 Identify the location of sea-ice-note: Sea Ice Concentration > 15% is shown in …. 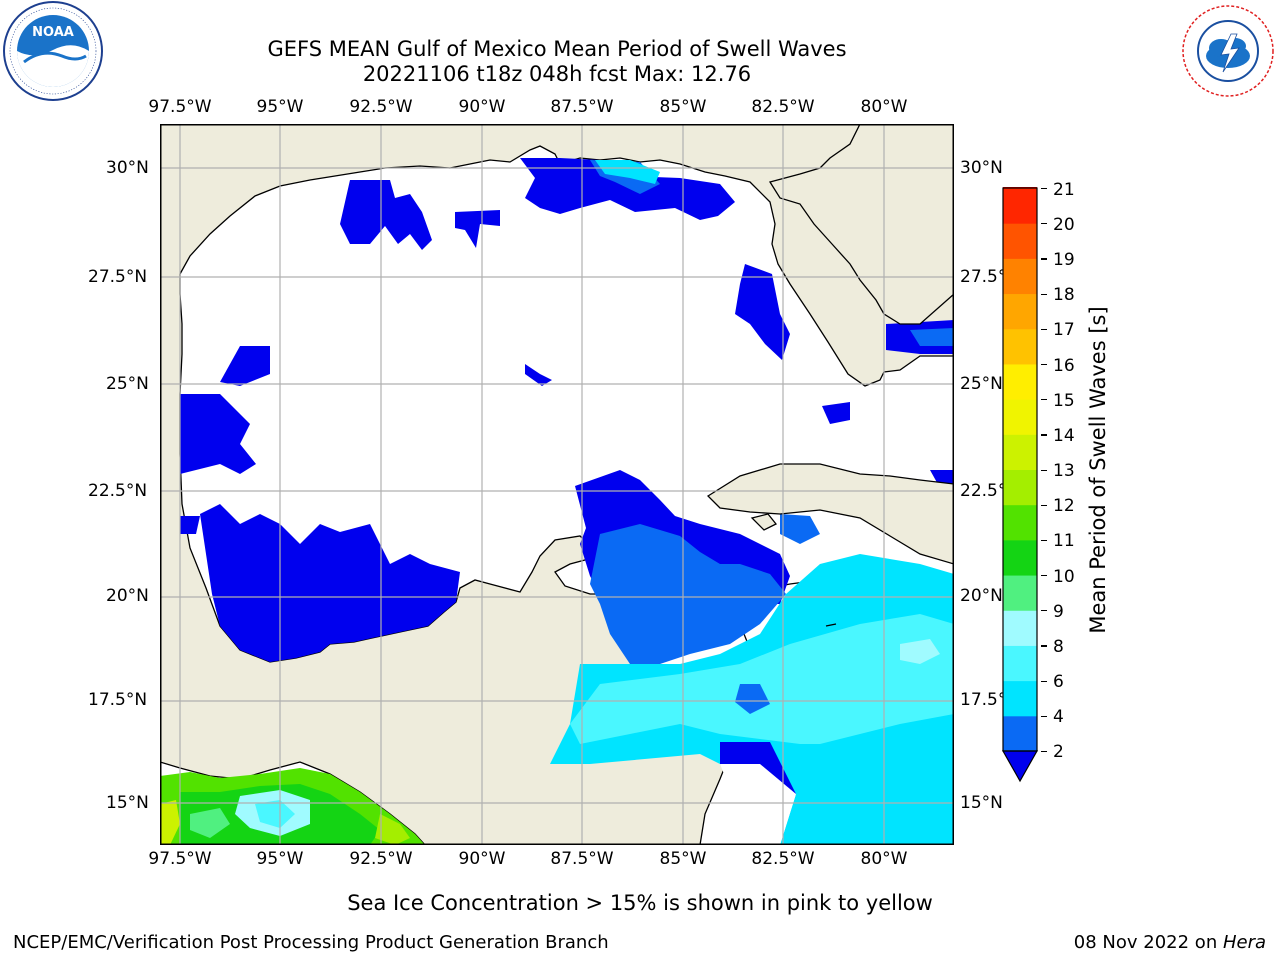
(640, 903).